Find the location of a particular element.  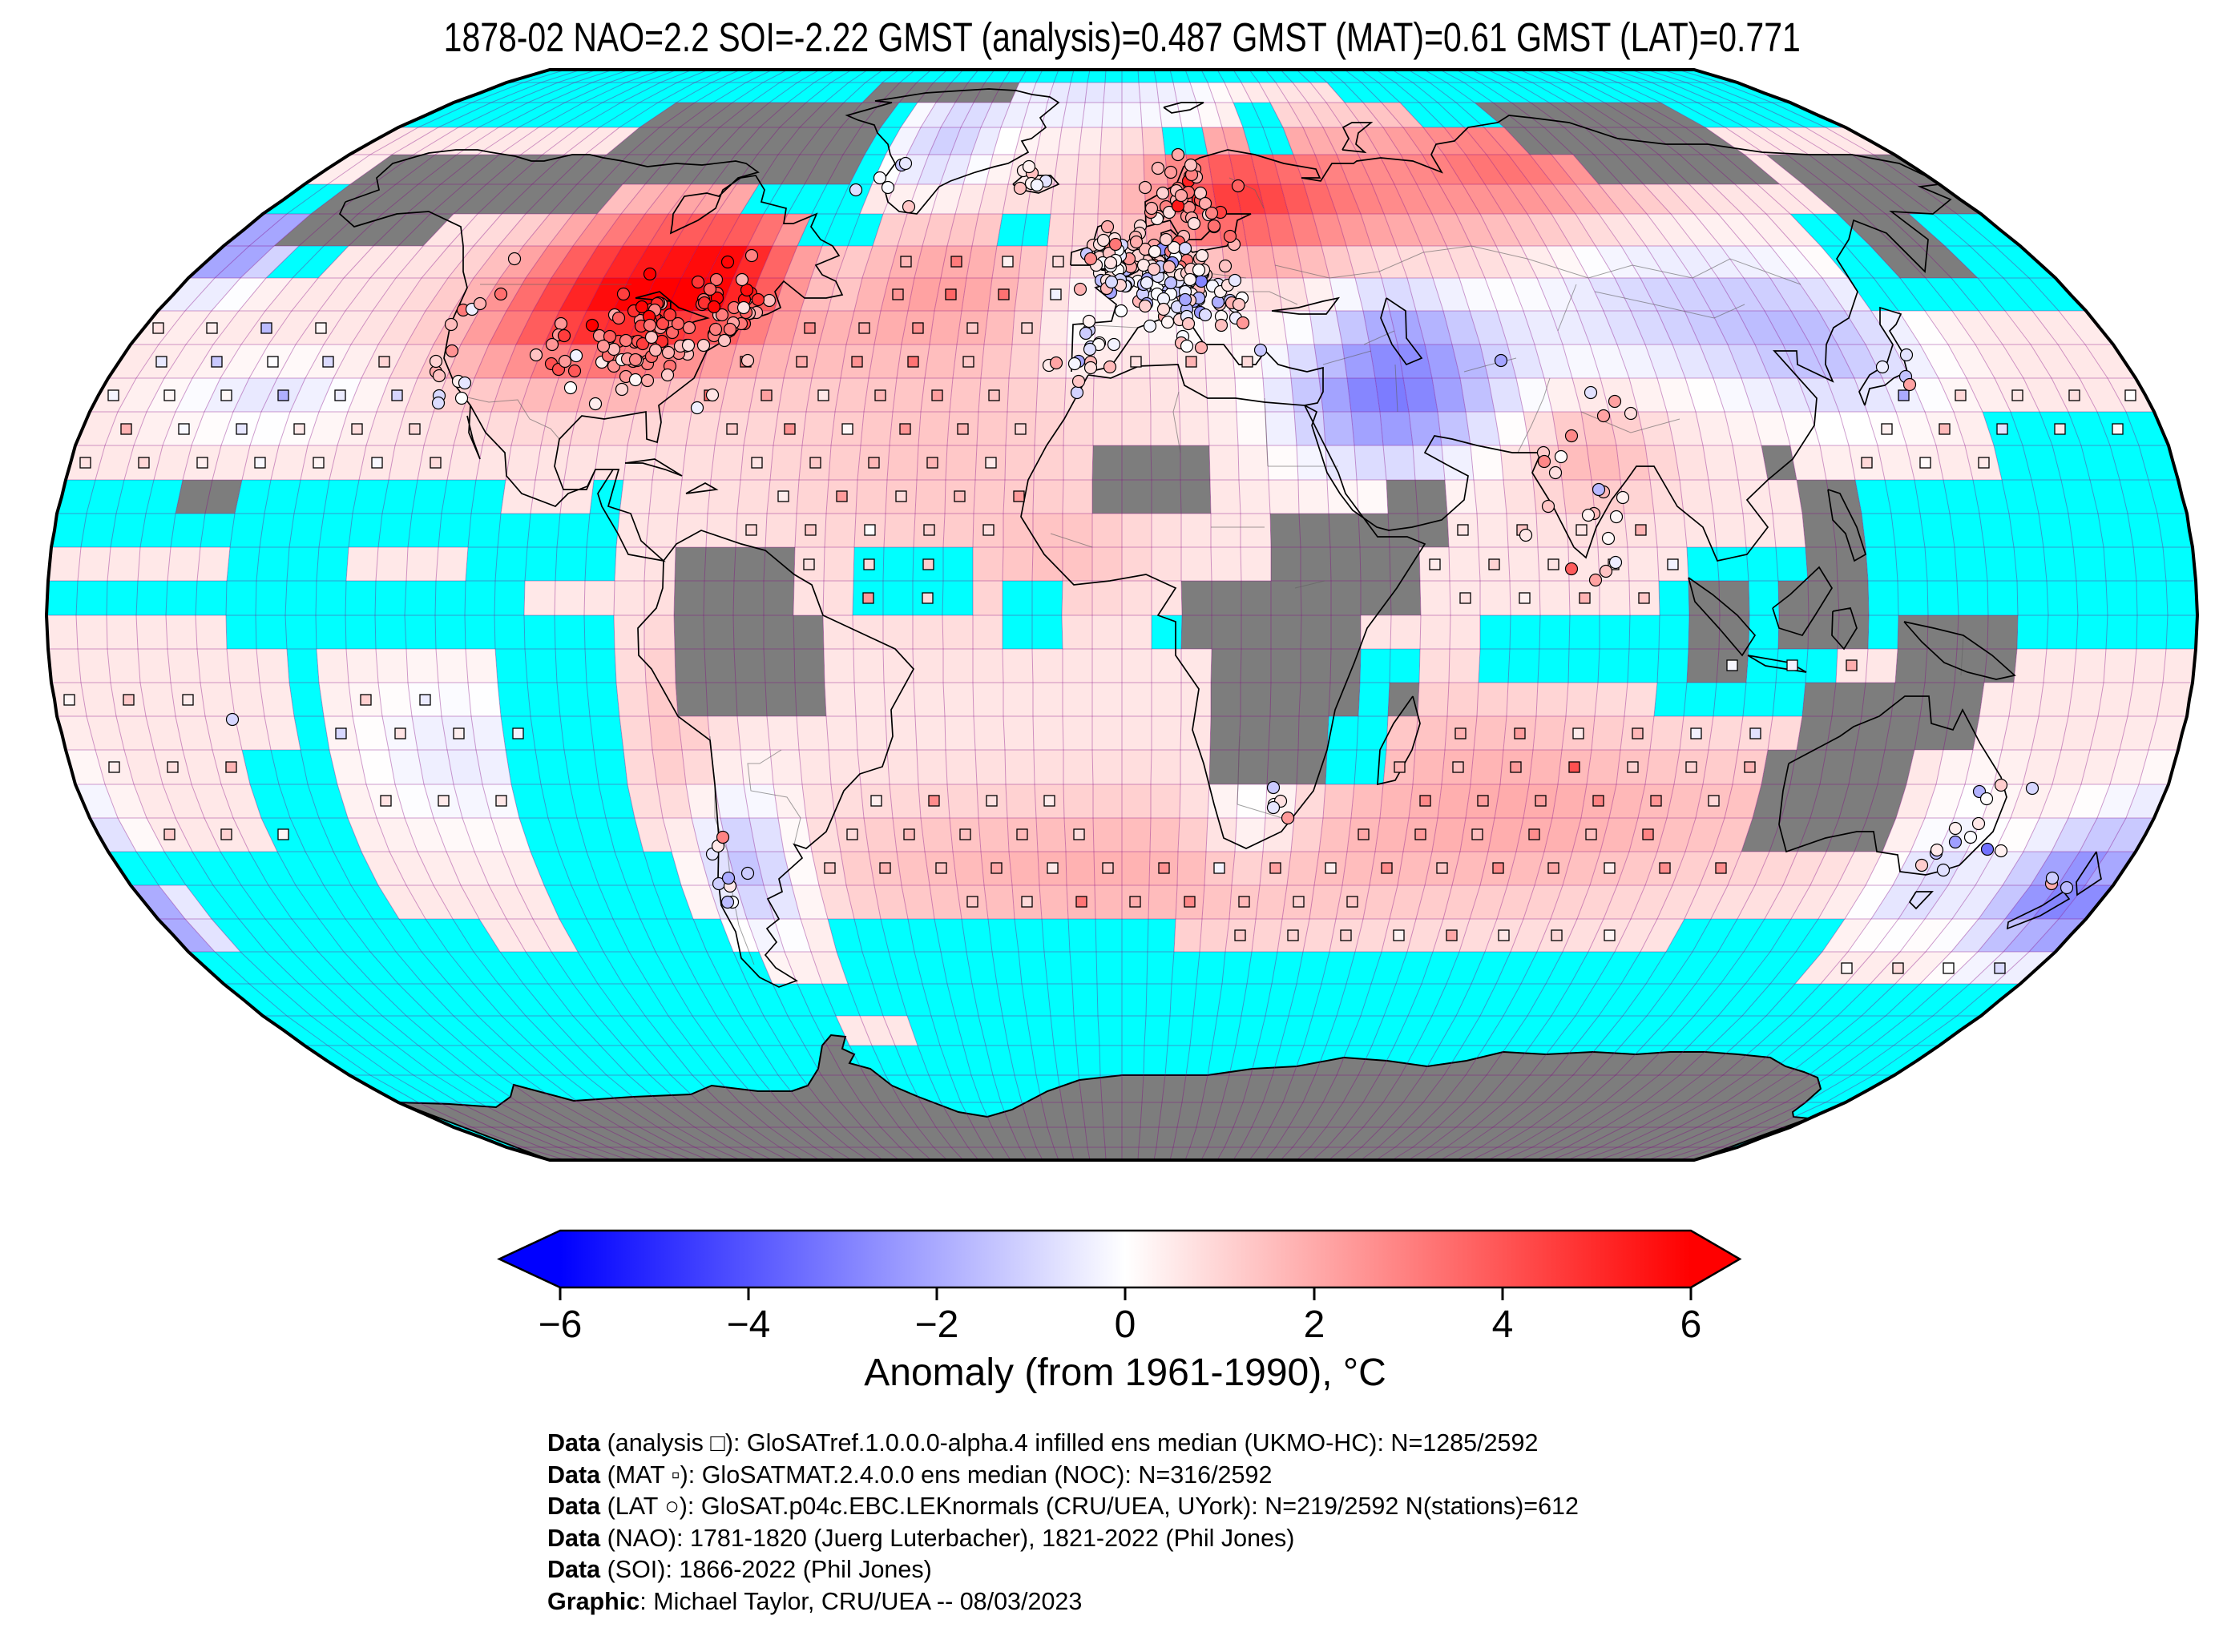

svg-text: 4 is located at coordinates (1503, 1325).